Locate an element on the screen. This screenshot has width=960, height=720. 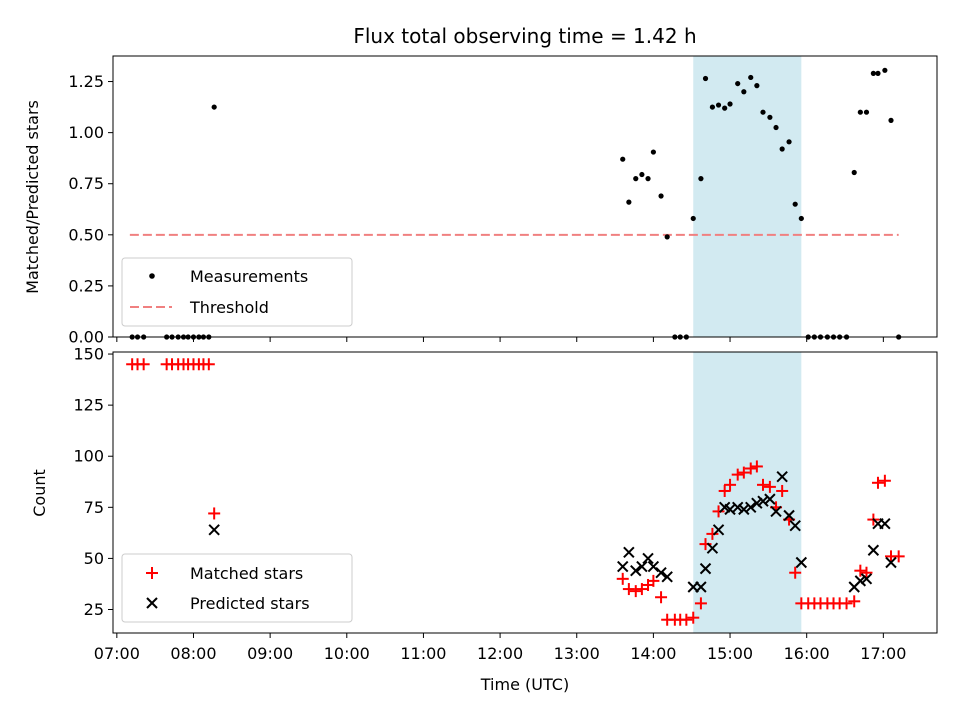
top-y-tick-label: 0.00 is located at coordinates (86, 337).